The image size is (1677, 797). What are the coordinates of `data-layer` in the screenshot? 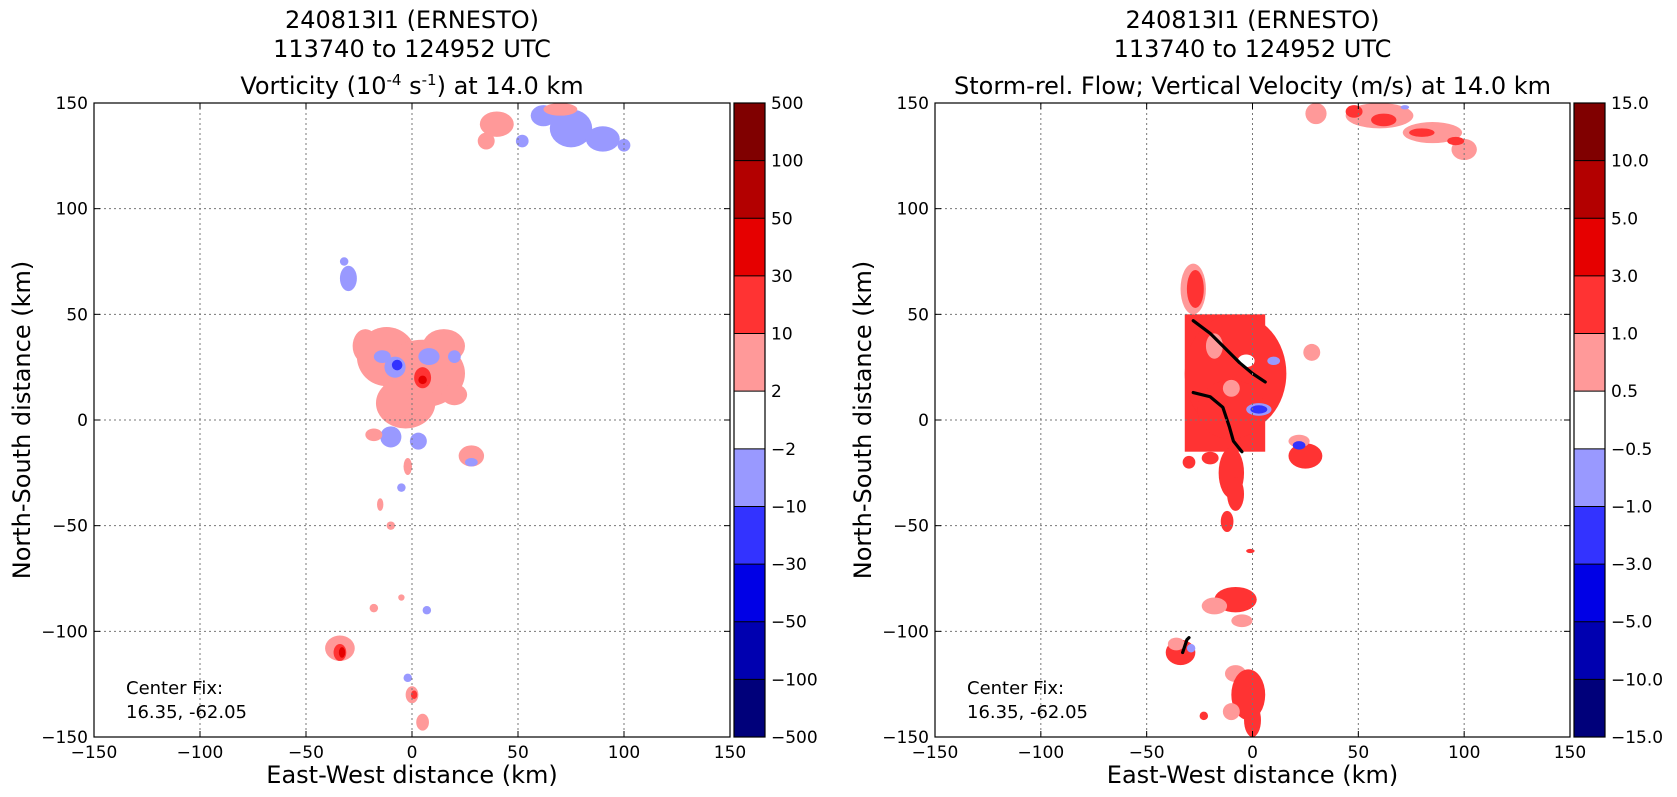 It's located at (478, 417).